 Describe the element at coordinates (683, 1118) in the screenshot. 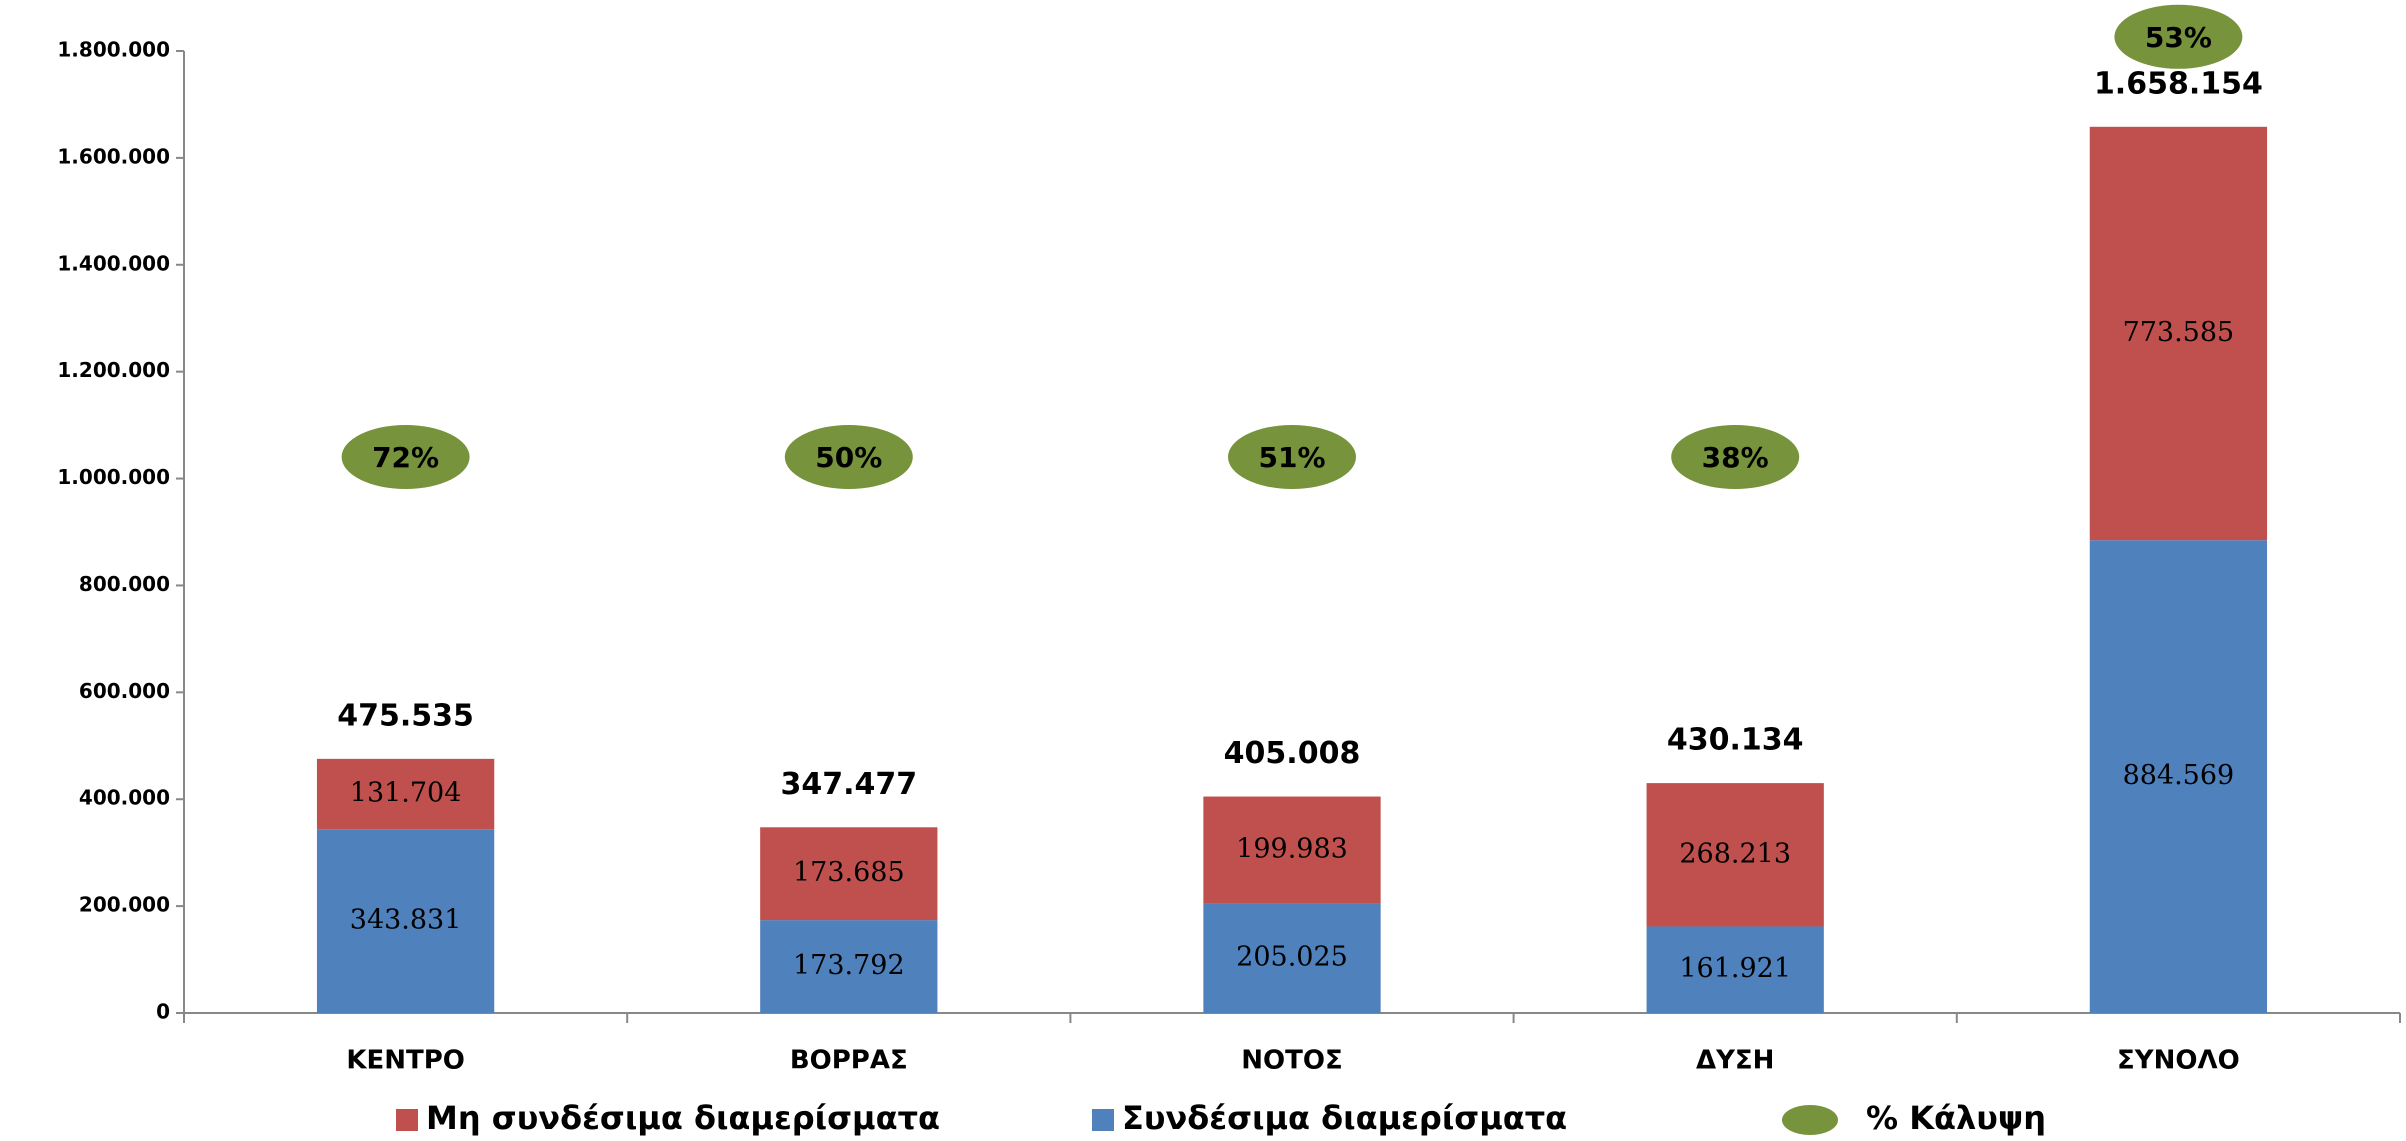

I see `legend-label: Μη συνδέσιμα διαμερίσματα` at that location.